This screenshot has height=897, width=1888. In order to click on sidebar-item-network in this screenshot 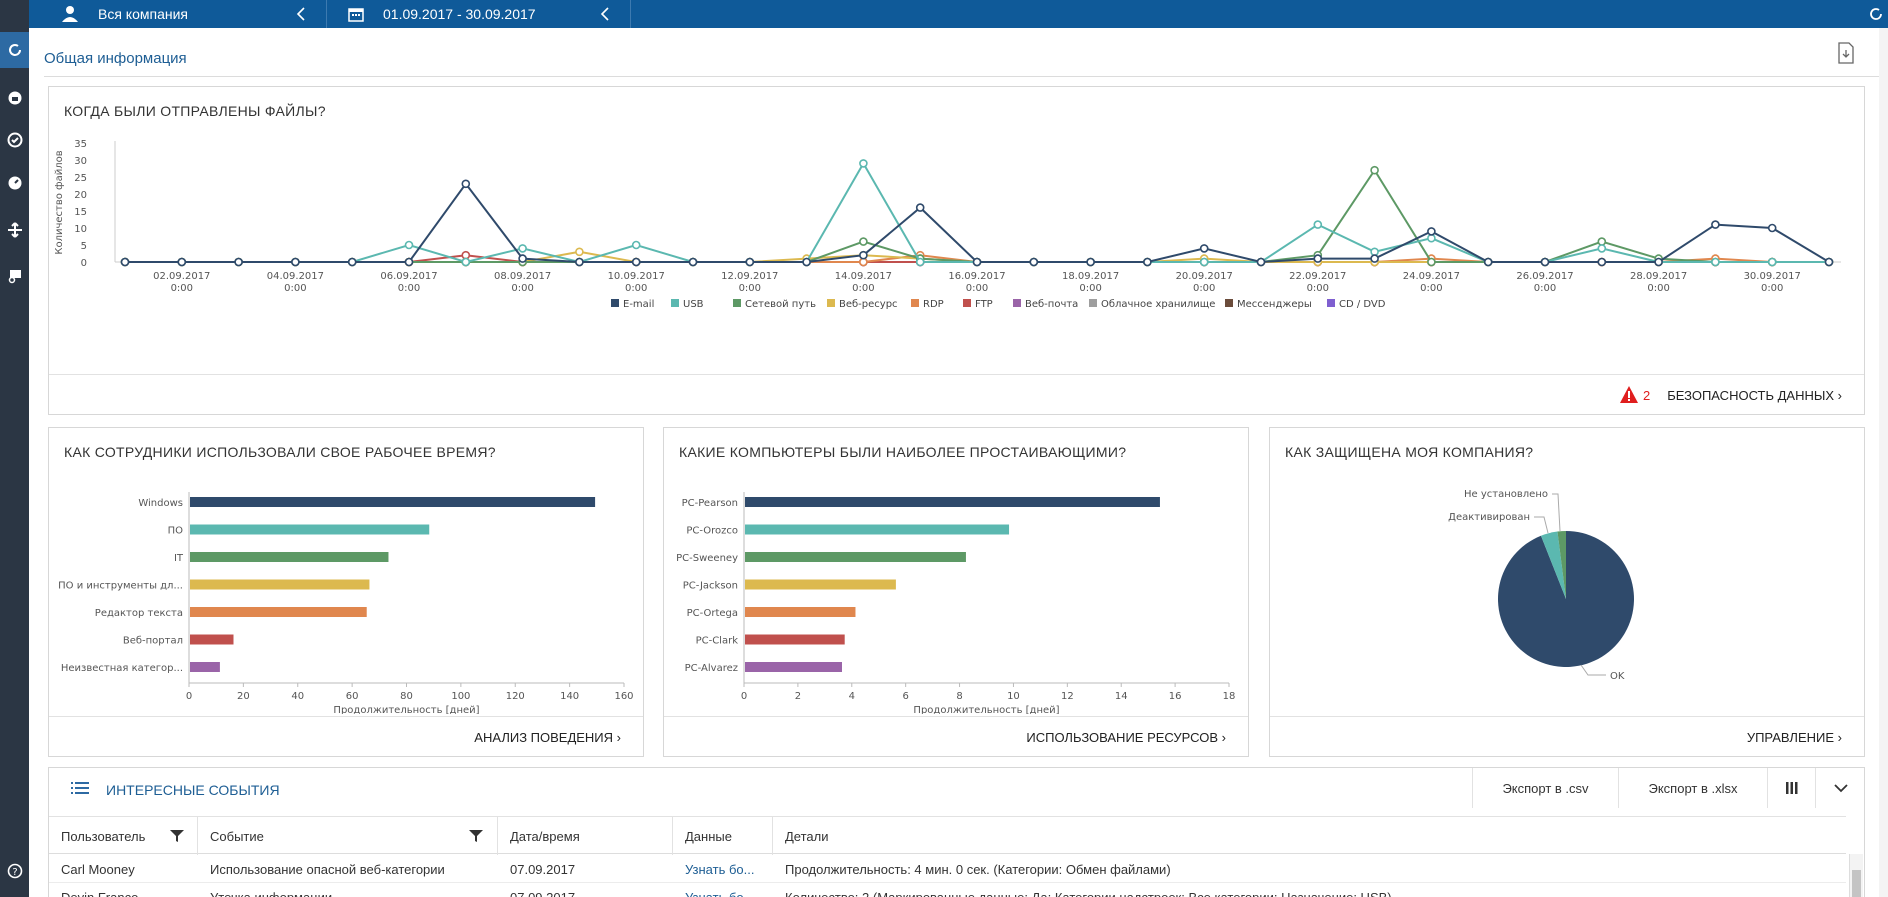, I will do `click(14, 230)`.